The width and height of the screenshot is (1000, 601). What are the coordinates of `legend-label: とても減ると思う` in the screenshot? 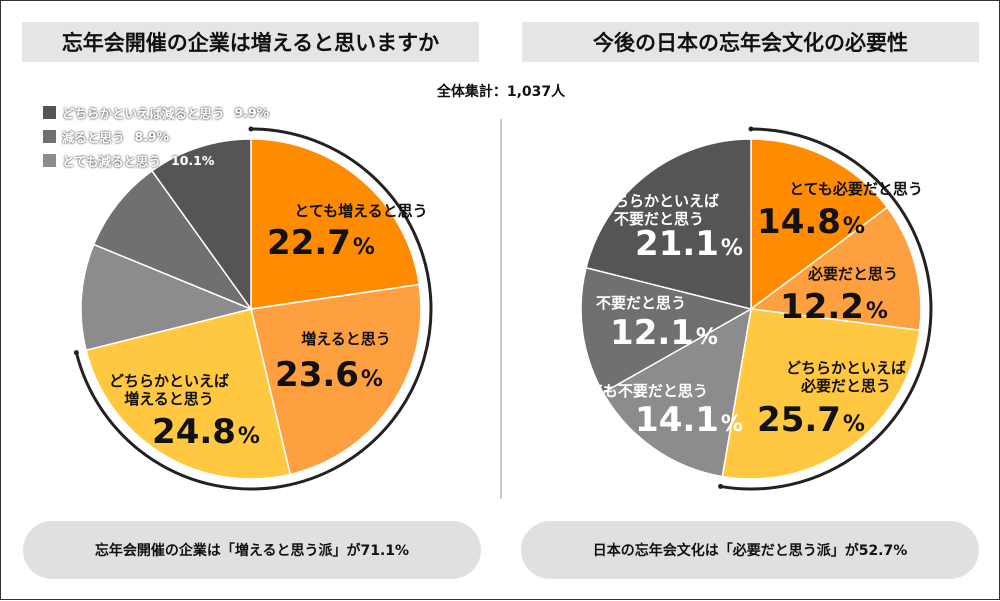 It's located at (112, 161).